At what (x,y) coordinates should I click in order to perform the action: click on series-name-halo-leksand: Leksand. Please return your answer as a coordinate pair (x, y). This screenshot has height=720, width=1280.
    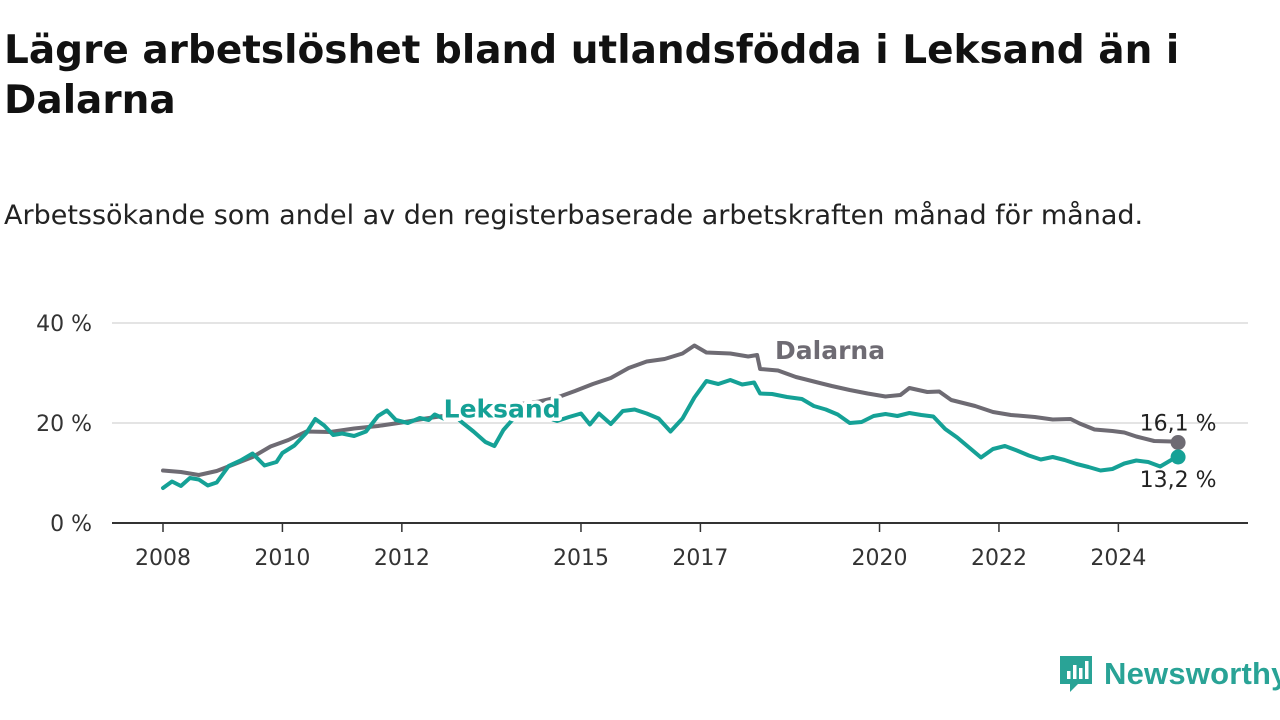
    Looking at the image, I should click on (502, 409).